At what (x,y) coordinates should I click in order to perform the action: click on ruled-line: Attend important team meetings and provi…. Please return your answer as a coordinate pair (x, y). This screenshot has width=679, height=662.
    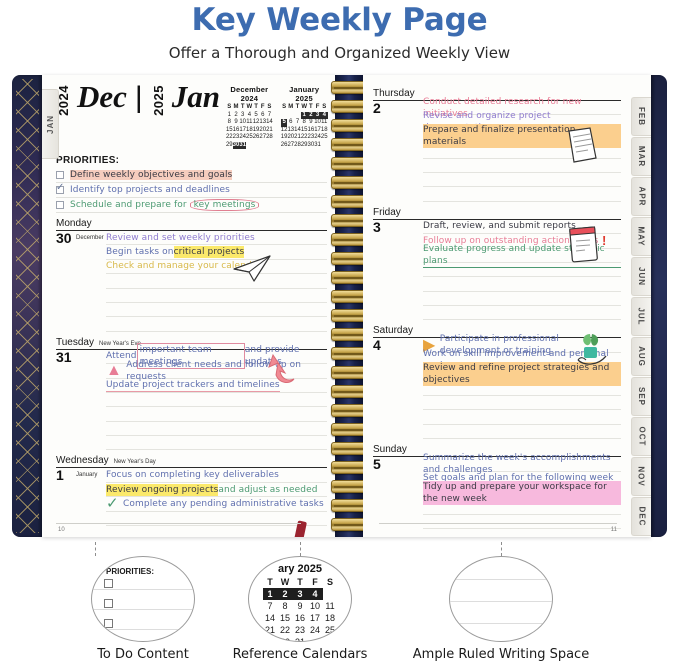
    Looking at the image, I should click on (216, 356).